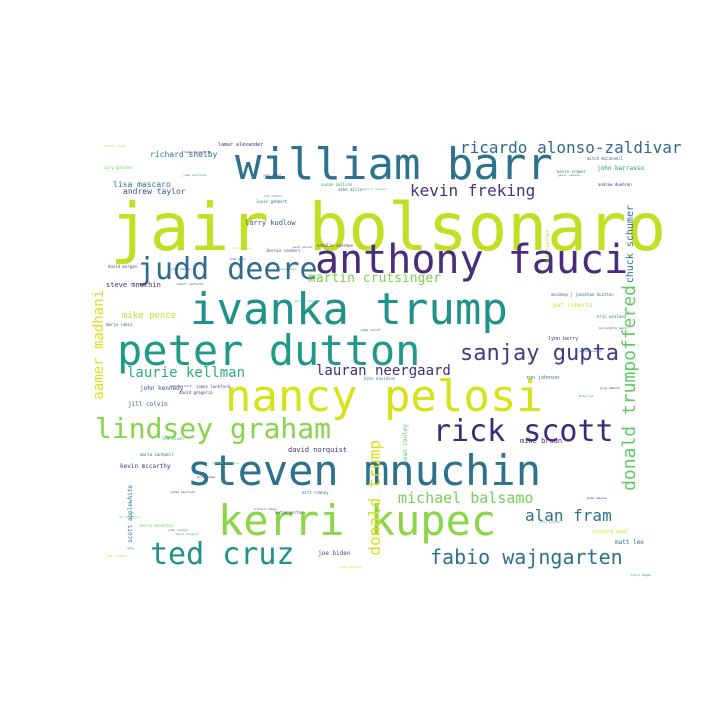  Describe the element at coordinates (273, 196) in the screenshot. I see `word-tom-cotton: tom cotton` at that location.